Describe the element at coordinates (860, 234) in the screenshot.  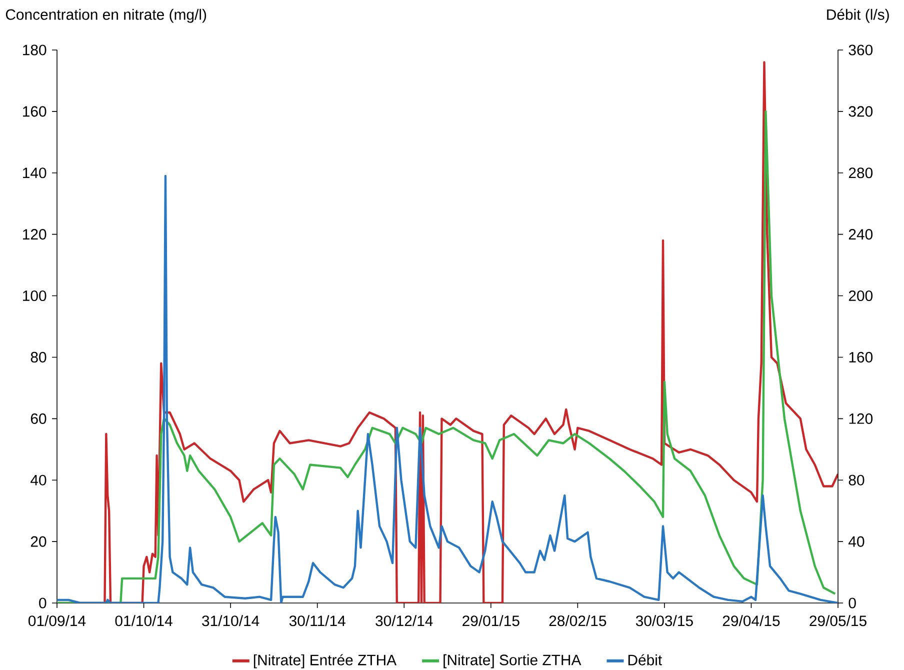
I see `y2-tick-label: 240` at that location.